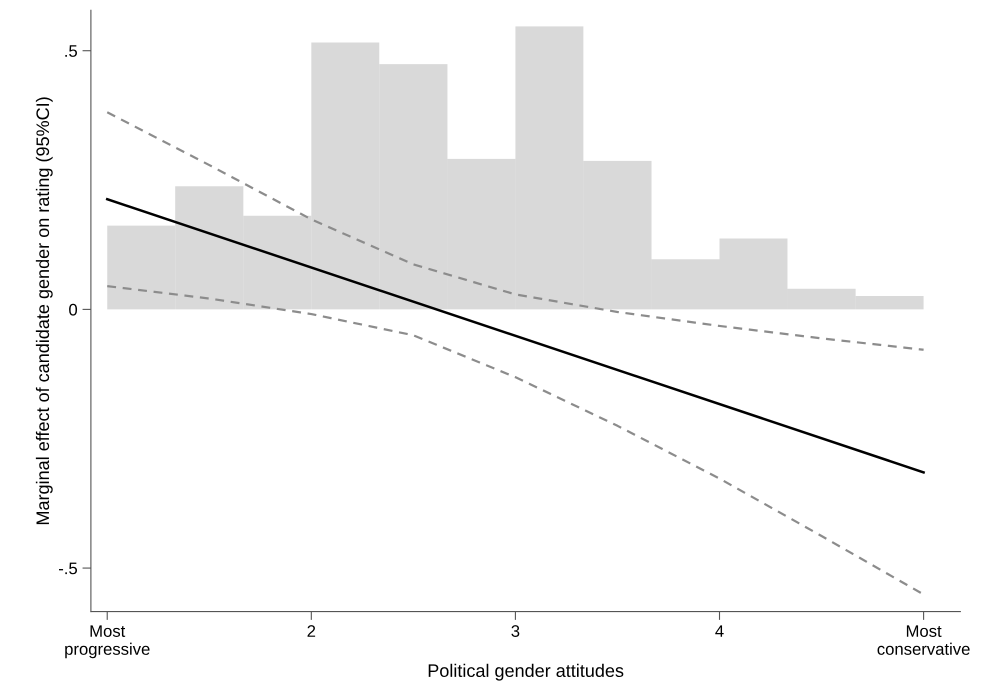  Describe the element at coordinates (924, 640) in the screenshot. I see `x-tick-label: Most conservative` at that location.